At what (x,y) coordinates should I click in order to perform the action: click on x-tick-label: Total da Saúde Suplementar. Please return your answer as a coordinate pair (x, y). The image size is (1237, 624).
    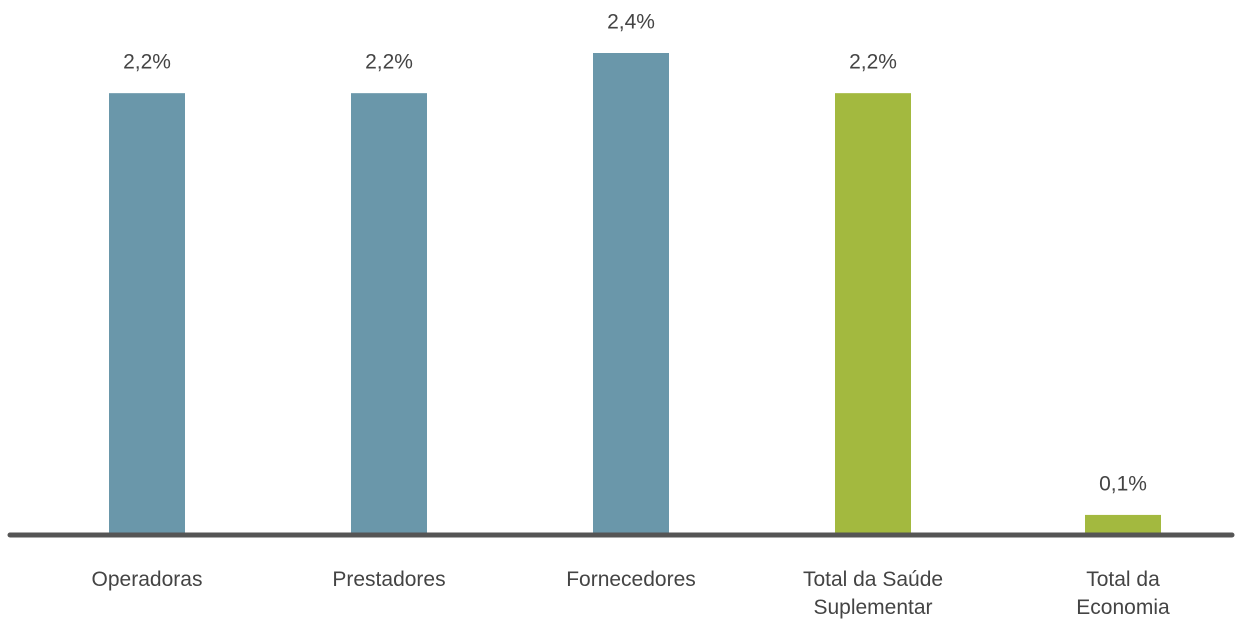
    Looking at the image, I should click on (873, 593).